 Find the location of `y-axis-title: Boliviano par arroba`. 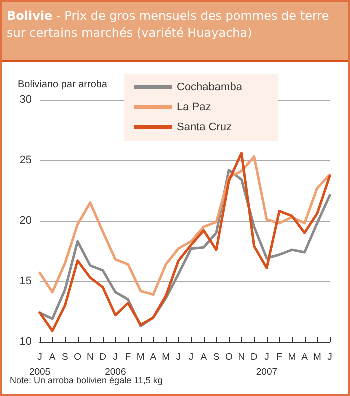

y-axis-title: Boliviano par arroba is located at coordinates (63, 85).